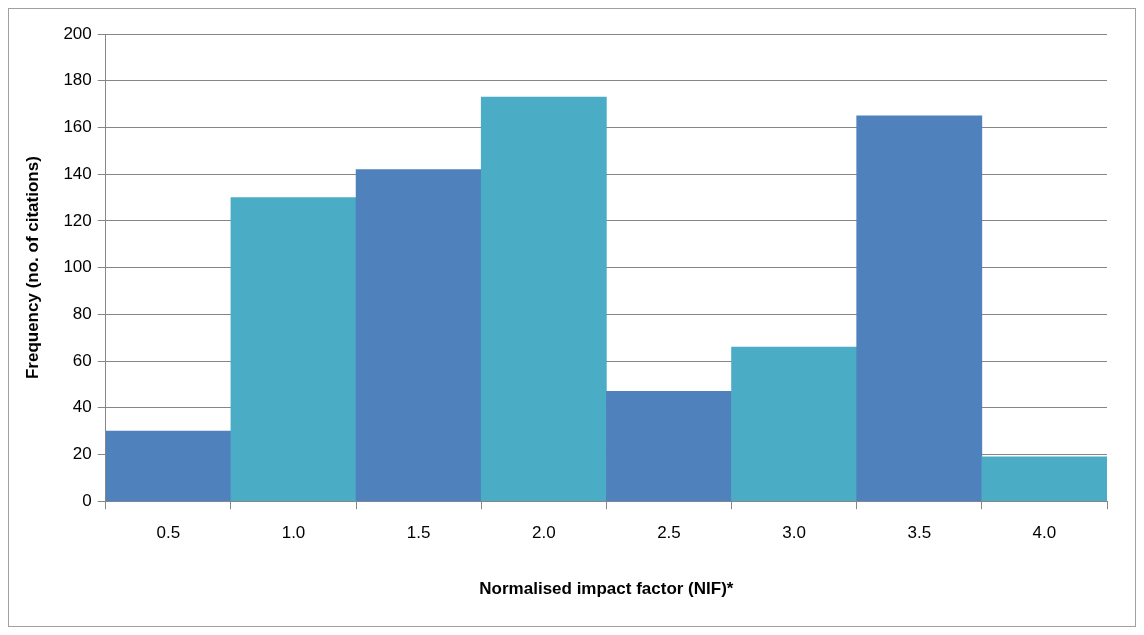  I want to click on x-tick-label: 1.5, so click(418, 533).